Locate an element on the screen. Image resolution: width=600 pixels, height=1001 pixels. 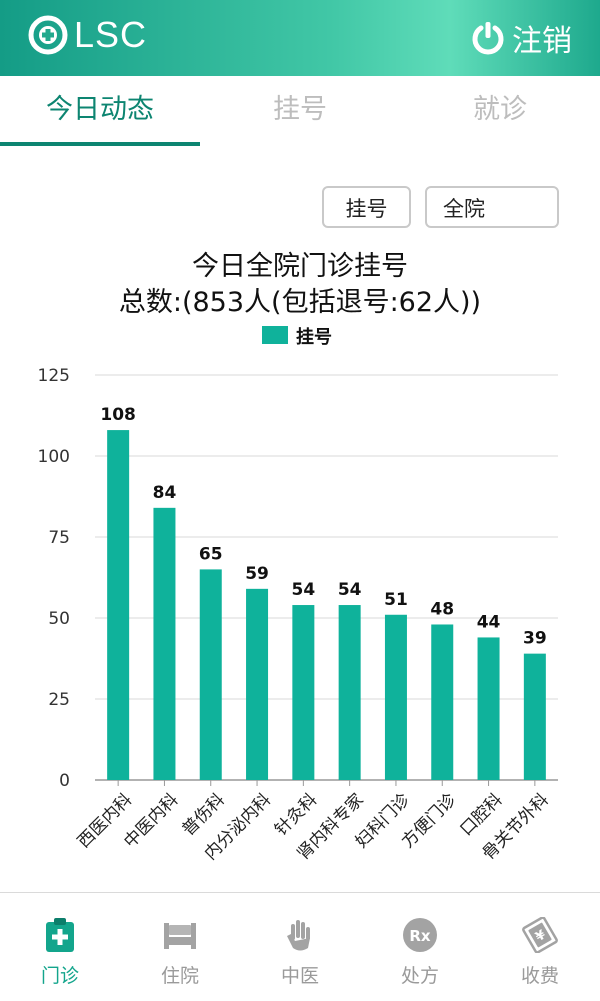
scope-select: 全院 is located at coordinates (492, 207).